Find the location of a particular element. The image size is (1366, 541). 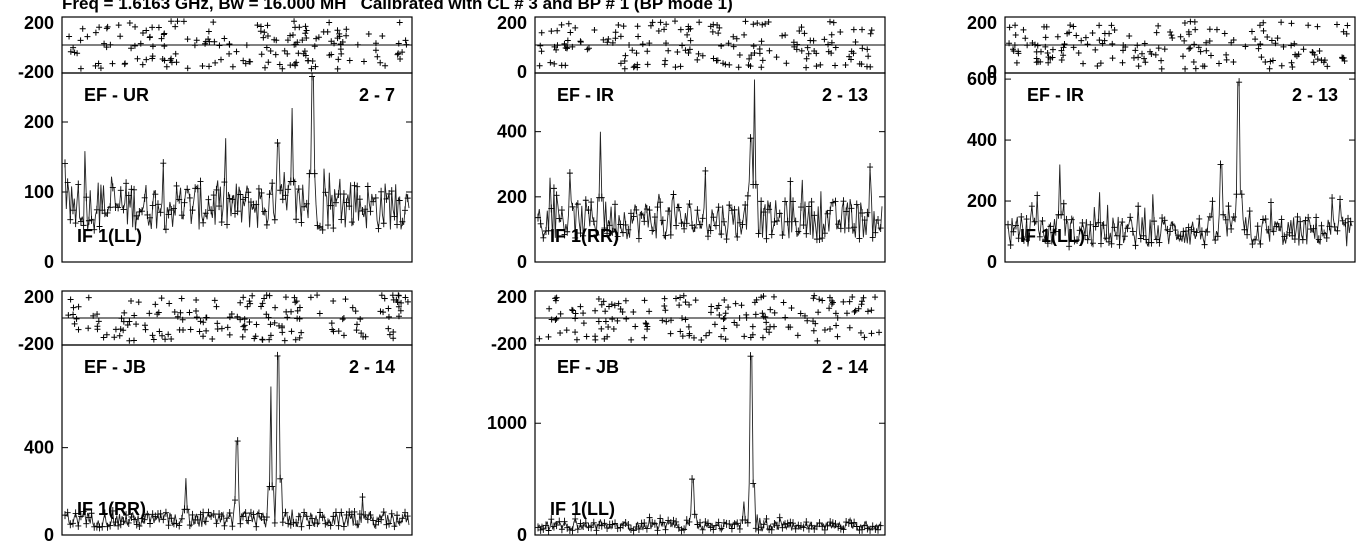

amplitude-frame is located at coordinates (710, 440).